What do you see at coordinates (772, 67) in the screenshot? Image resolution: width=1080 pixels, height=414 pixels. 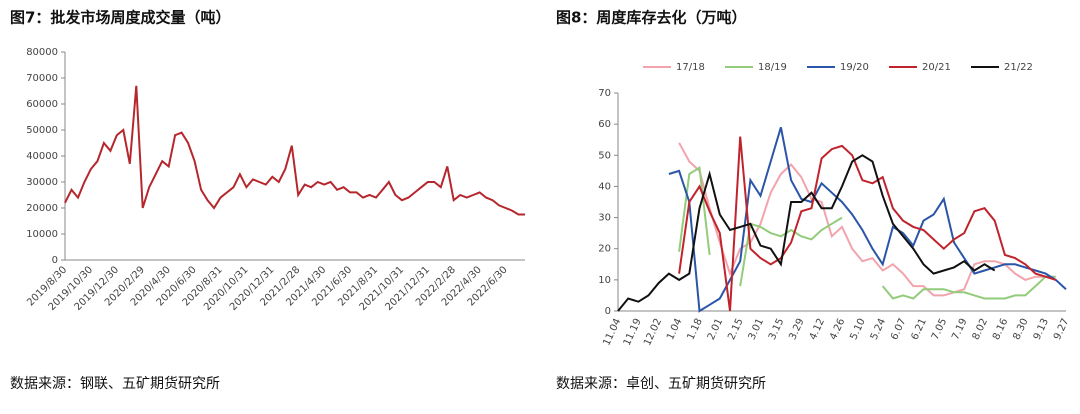 I see `legend-label: 18/19` at bounding box center [772, 67].